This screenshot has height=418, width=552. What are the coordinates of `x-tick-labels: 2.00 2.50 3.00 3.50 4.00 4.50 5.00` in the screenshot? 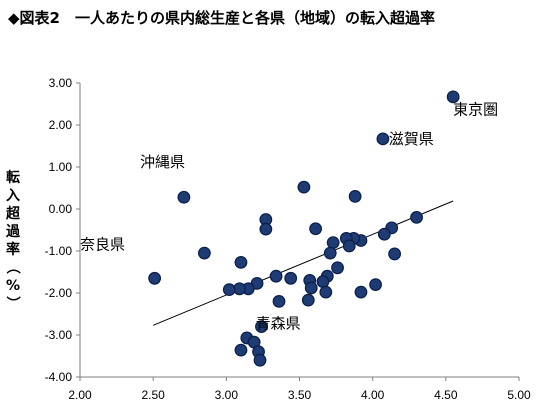 It's located at (299, 389).